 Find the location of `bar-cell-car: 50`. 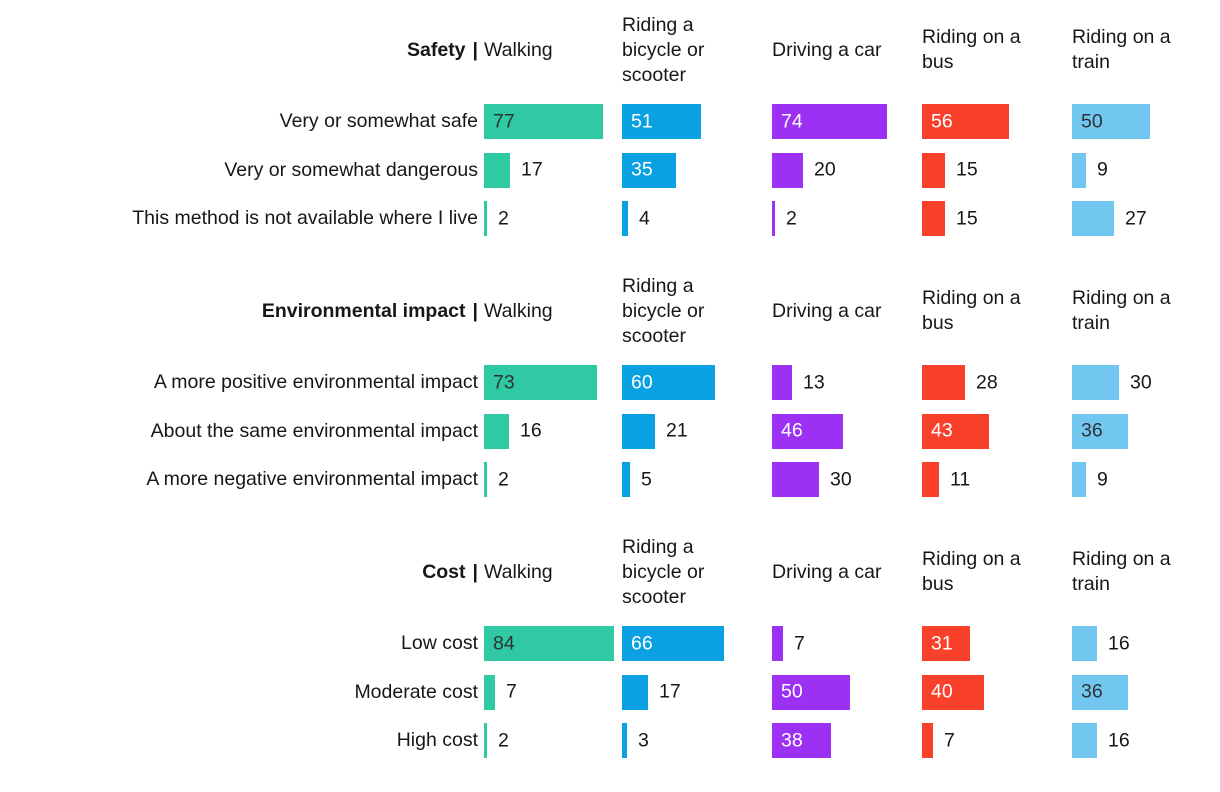

bar-cell-car: 50 is located at coordinates (847, 692).